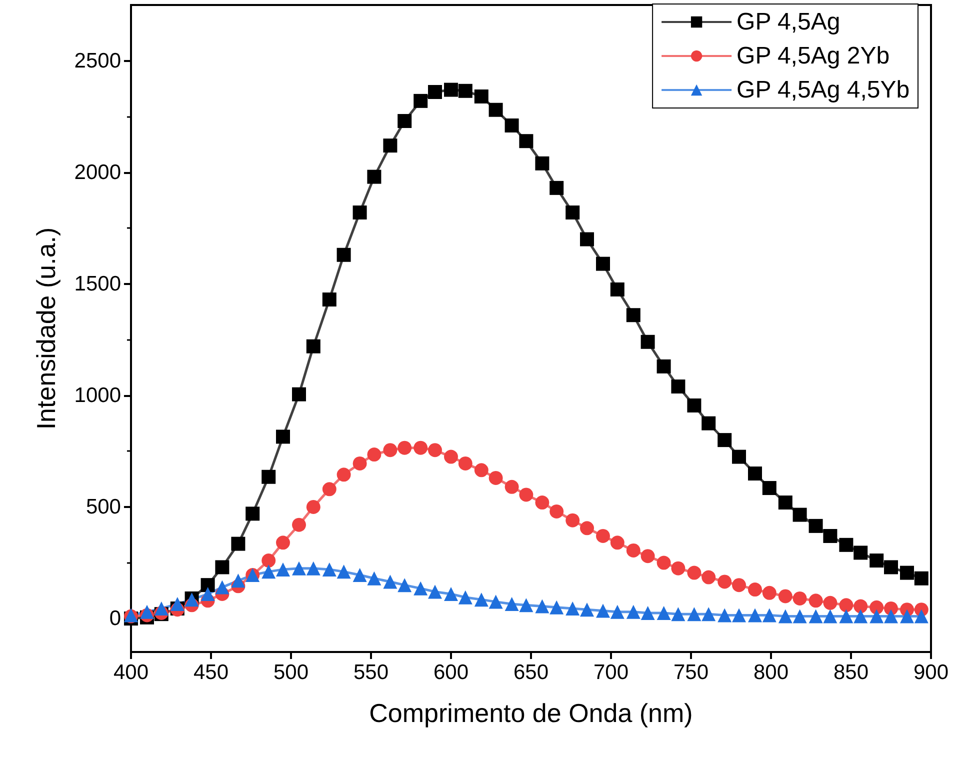 This screenshot has width=956, height=758. I want to click on x-tick-label: 450, so click(211, 672).